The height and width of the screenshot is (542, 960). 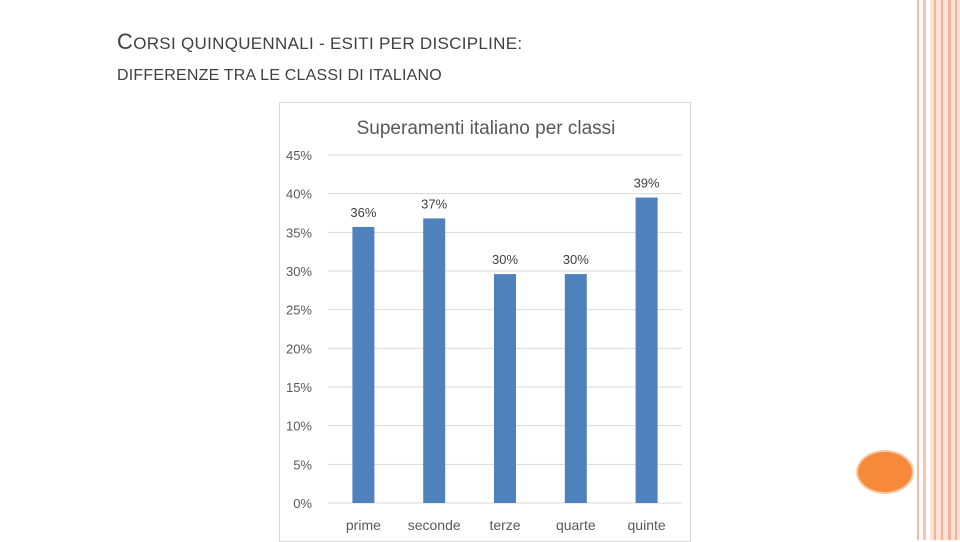 I want to click on bar-prime, so click(x=363, y=365).